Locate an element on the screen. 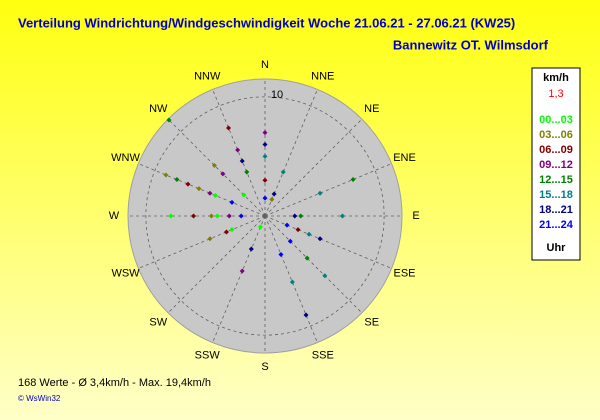 The height and width of the screenshot is (420, 600). direction-label: WSW is located at coordinates (125, 274).